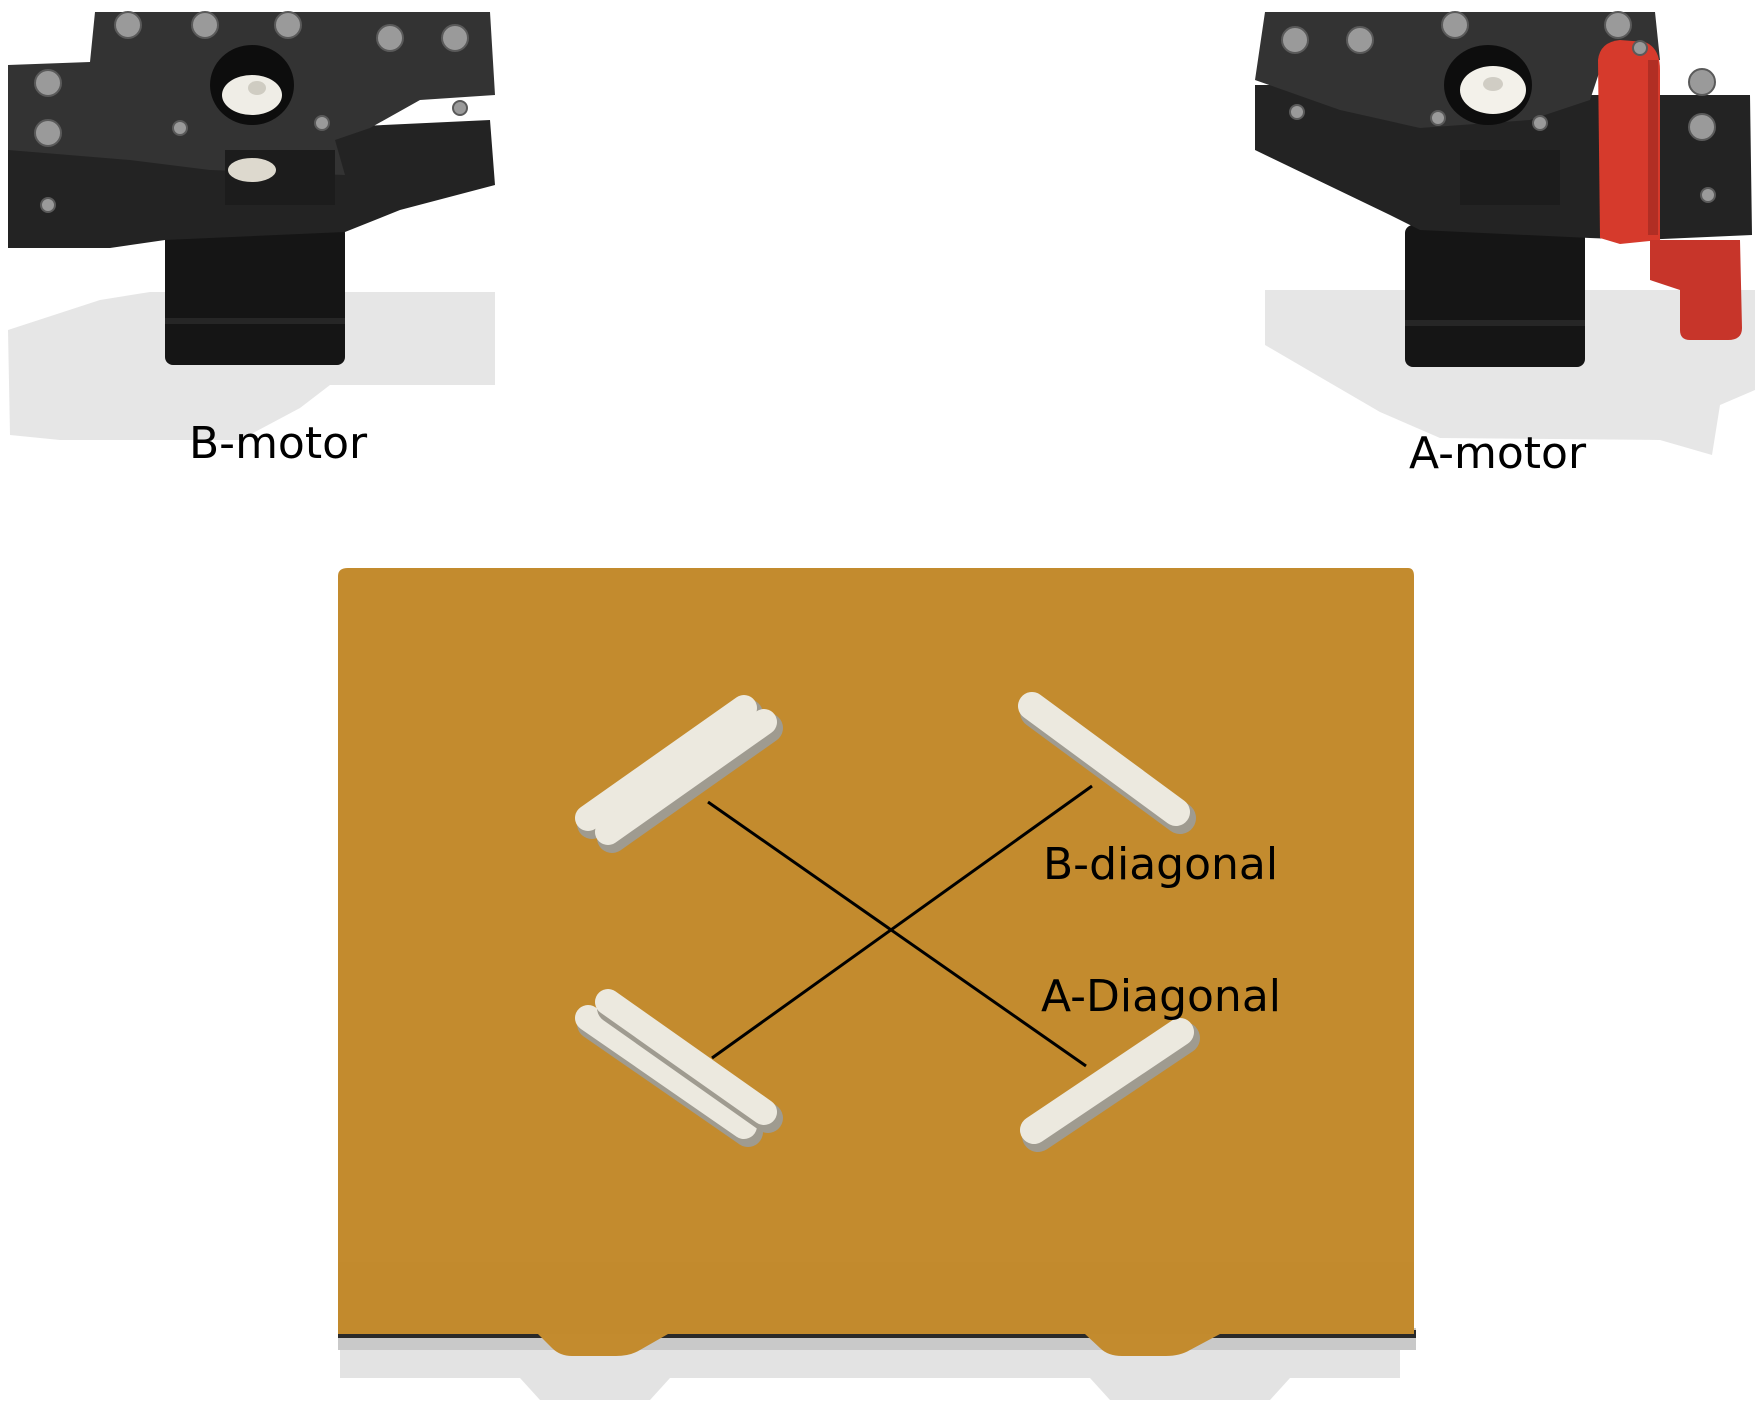 Image resolution: width=1755 pixels, height=1422 pixels. What do you see at coordinates (255, 295) in the screenshot?
I see `b-motor-body` at bounding box center [255, 295].